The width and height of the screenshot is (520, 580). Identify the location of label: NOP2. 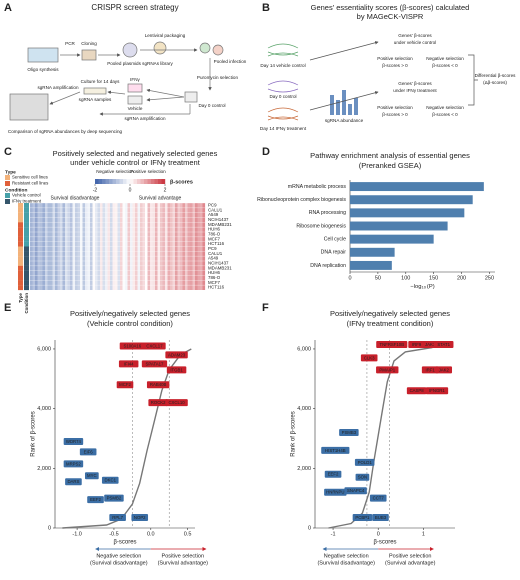
(140, 517).